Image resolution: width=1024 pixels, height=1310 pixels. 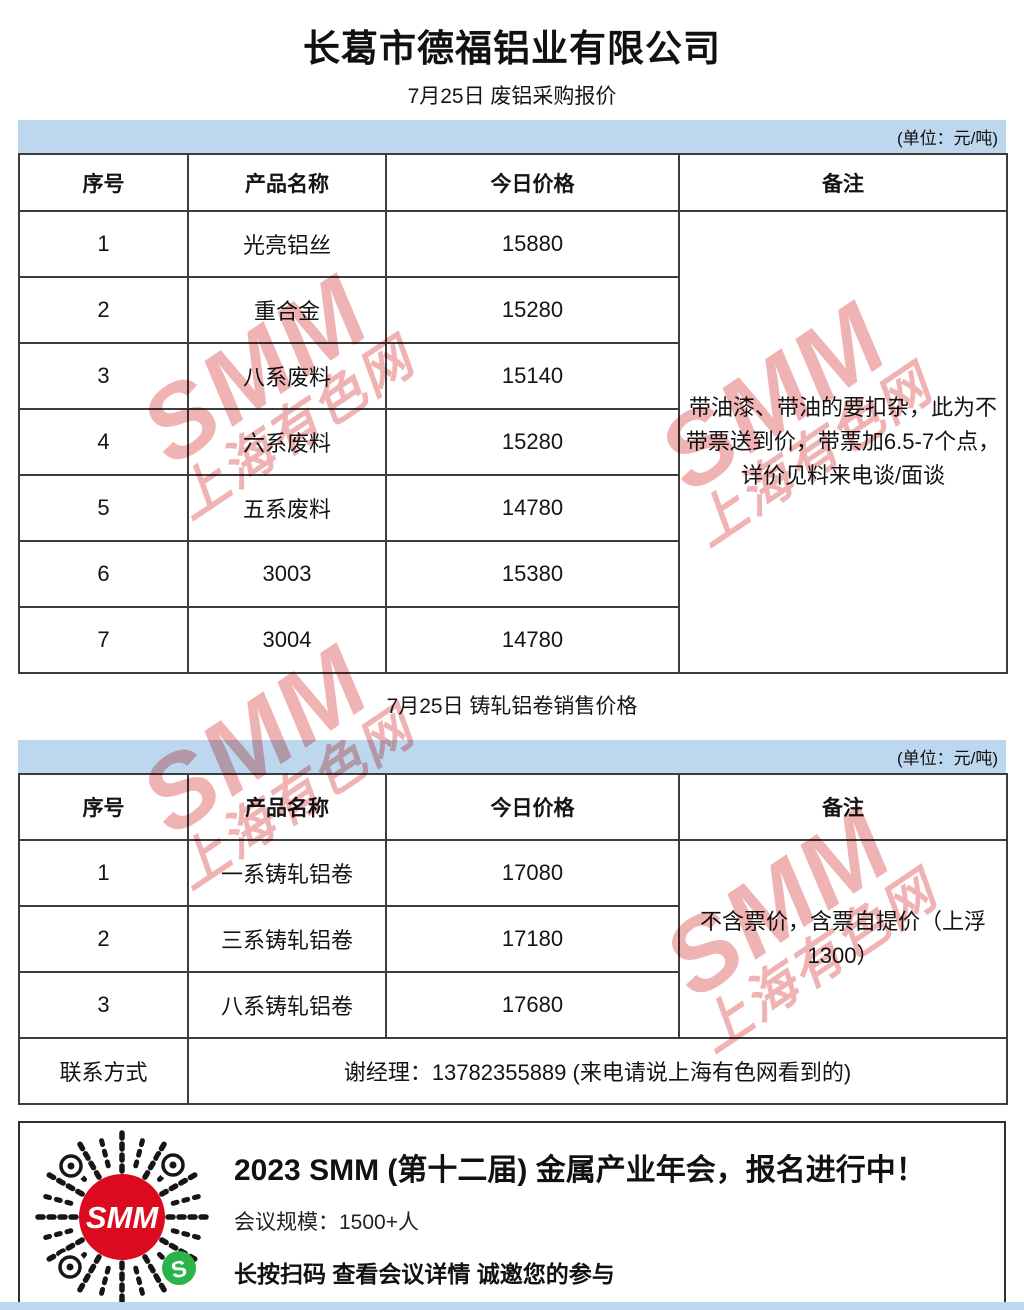 I want to click on cell-price: 17680, so click(x=532, y=1005).